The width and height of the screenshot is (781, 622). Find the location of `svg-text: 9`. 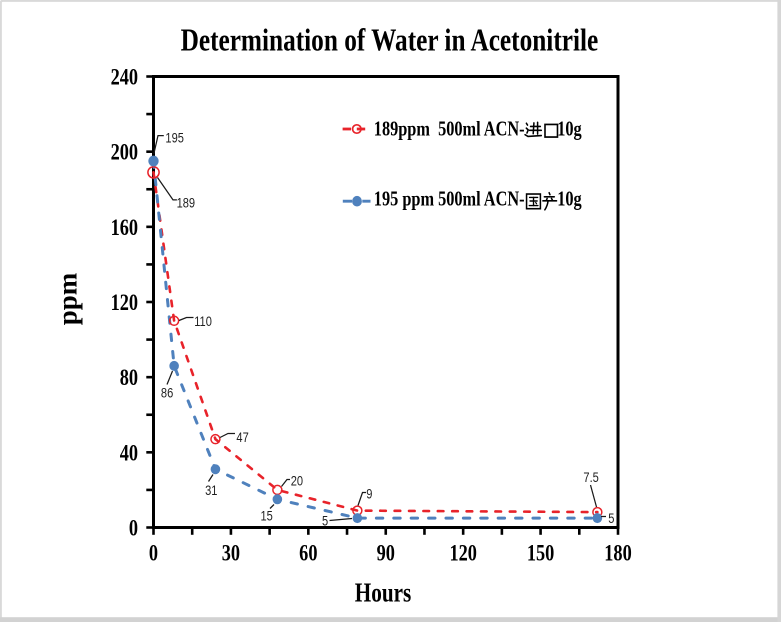

svg-text: 9 is located at coordinates (369, 494).